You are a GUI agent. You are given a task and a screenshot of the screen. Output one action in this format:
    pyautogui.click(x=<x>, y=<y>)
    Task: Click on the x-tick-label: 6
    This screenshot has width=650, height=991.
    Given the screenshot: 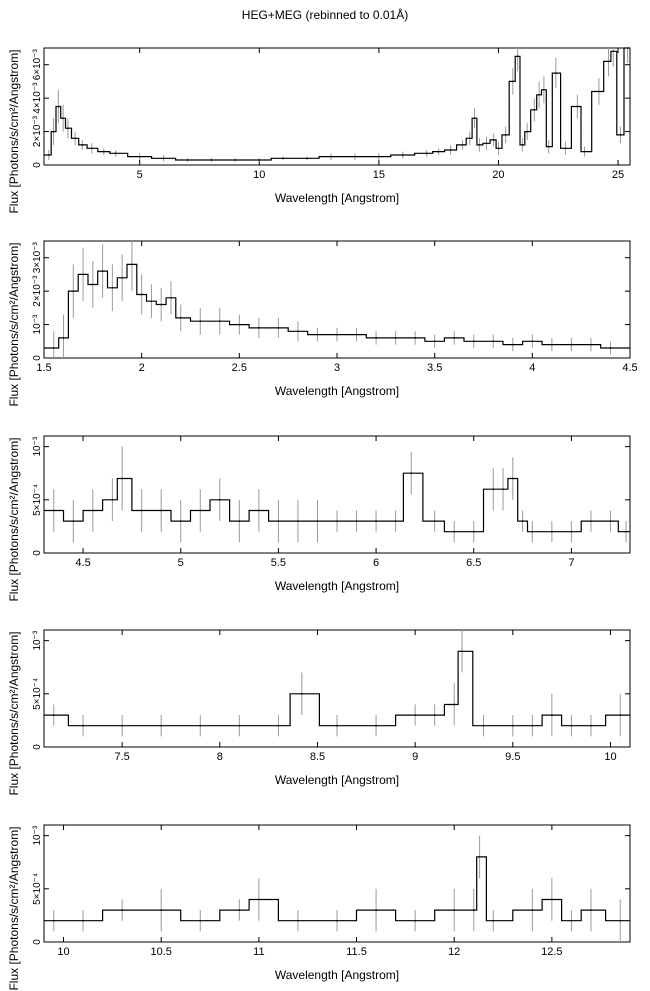 What is the action you would take?
    pyautogui.click(x=376, y=563)
    